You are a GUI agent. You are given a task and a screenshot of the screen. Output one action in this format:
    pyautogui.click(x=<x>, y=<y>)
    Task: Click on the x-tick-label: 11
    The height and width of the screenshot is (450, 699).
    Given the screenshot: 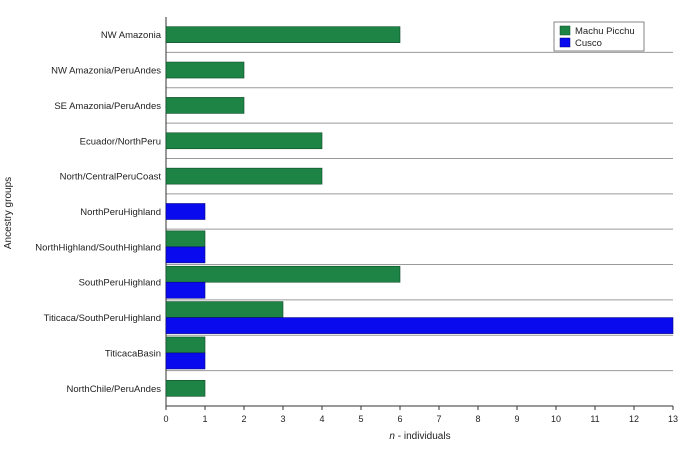 What is the action you would take?
    pyautogui.click(x=594, y=419)
    